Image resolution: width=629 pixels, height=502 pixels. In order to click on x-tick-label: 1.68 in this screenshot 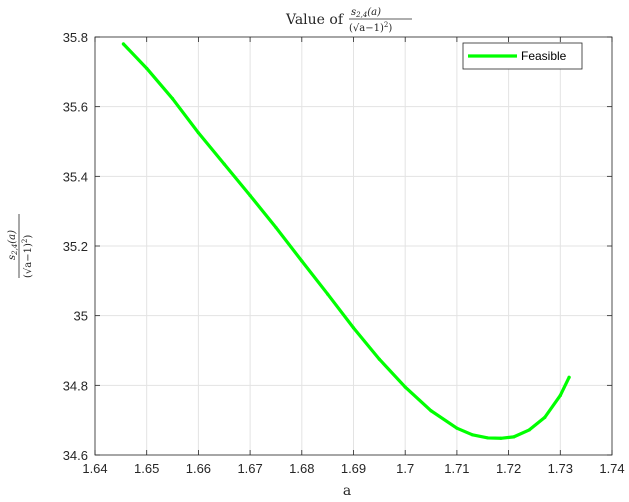, I will do `click(301, 468)`.